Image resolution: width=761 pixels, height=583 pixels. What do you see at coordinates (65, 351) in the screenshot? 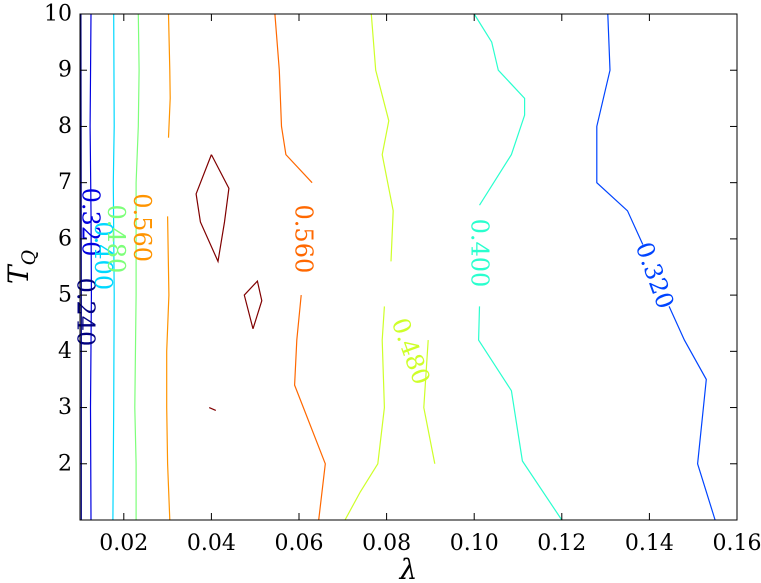
I see `y-tick-label-2: 4` at bounding box center [65, 351].